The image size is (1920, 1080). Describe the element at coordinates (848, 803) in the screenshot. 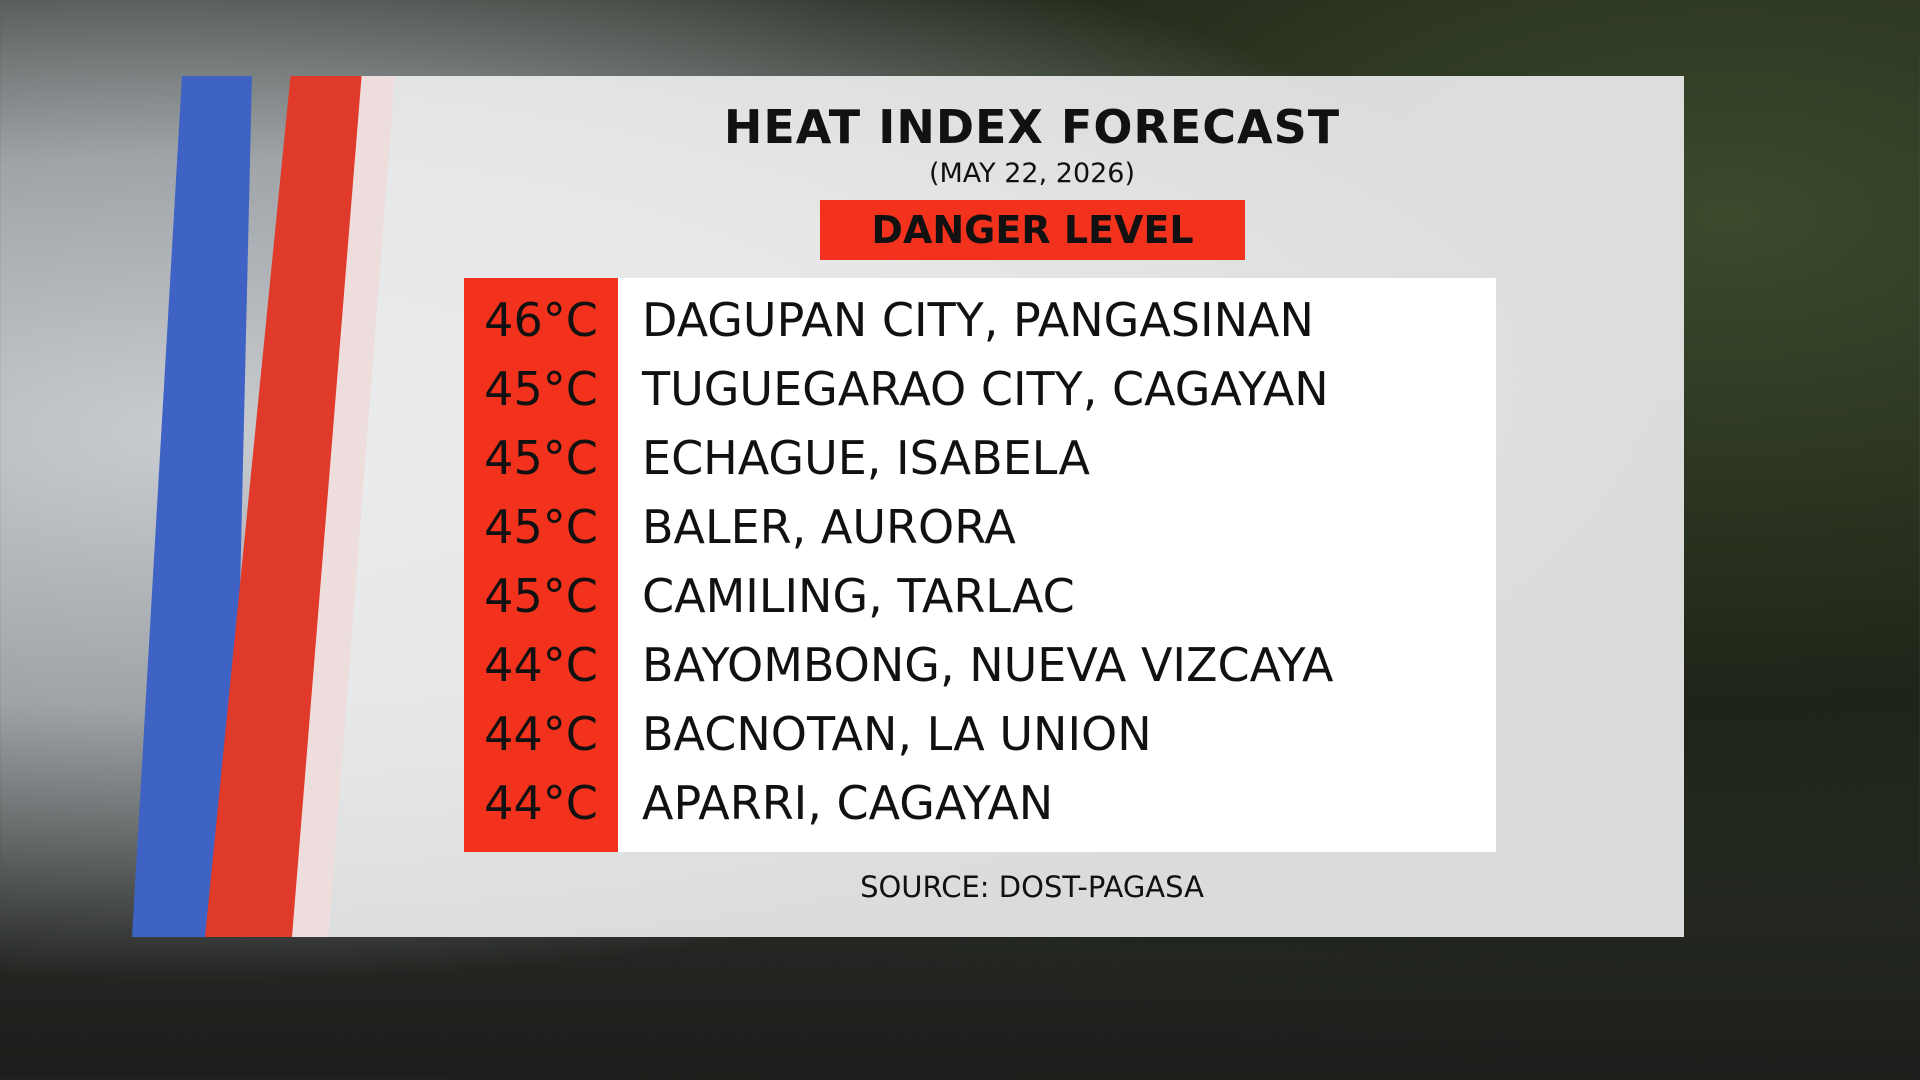

I see `location: APARRI, CAGAYAN` at that location.